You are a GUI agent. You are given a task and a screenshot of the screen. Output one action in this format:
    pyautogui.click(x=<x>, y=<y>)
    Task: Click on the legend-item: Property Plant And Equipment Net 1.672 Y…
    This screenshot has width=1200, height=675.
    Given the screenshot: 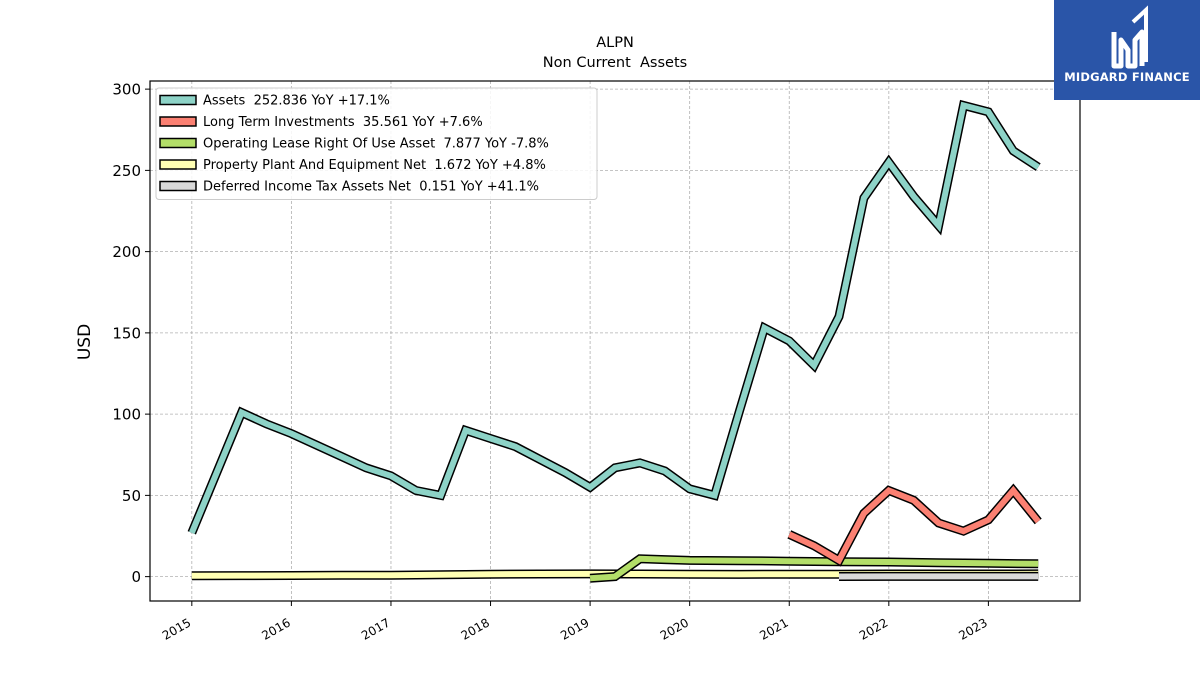 What is the action you would take?
    pyautogui.click(x=352, y=165)
    